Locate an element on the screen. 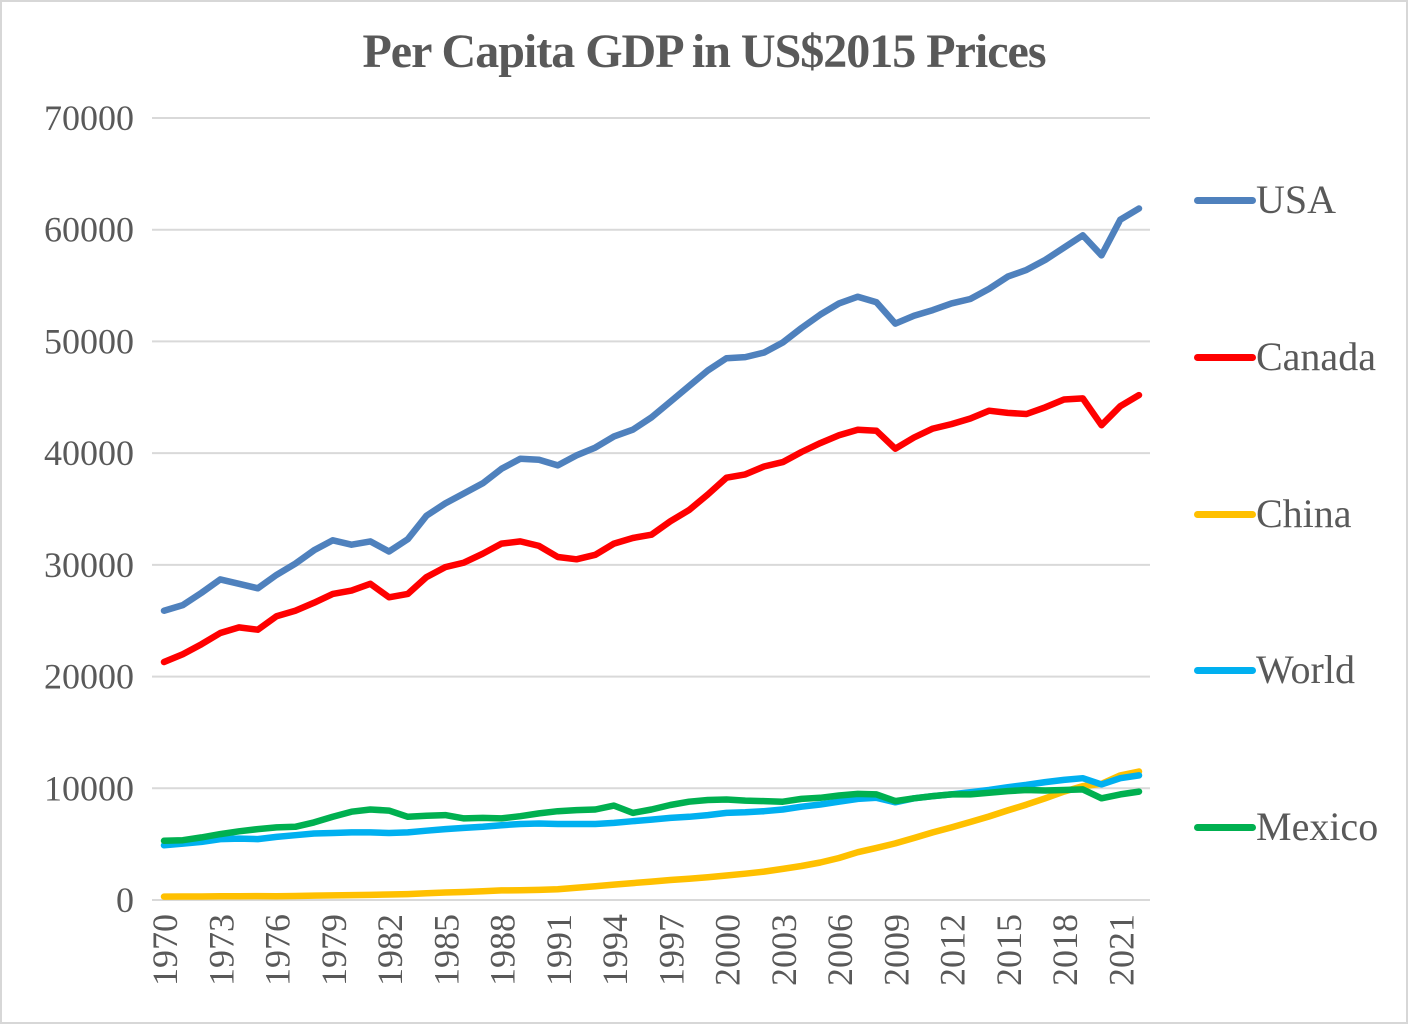 The width and height of the screenshot is (1408, 1024). legend: USA Canada China World Mexico is located at coordinates (1299, 512).